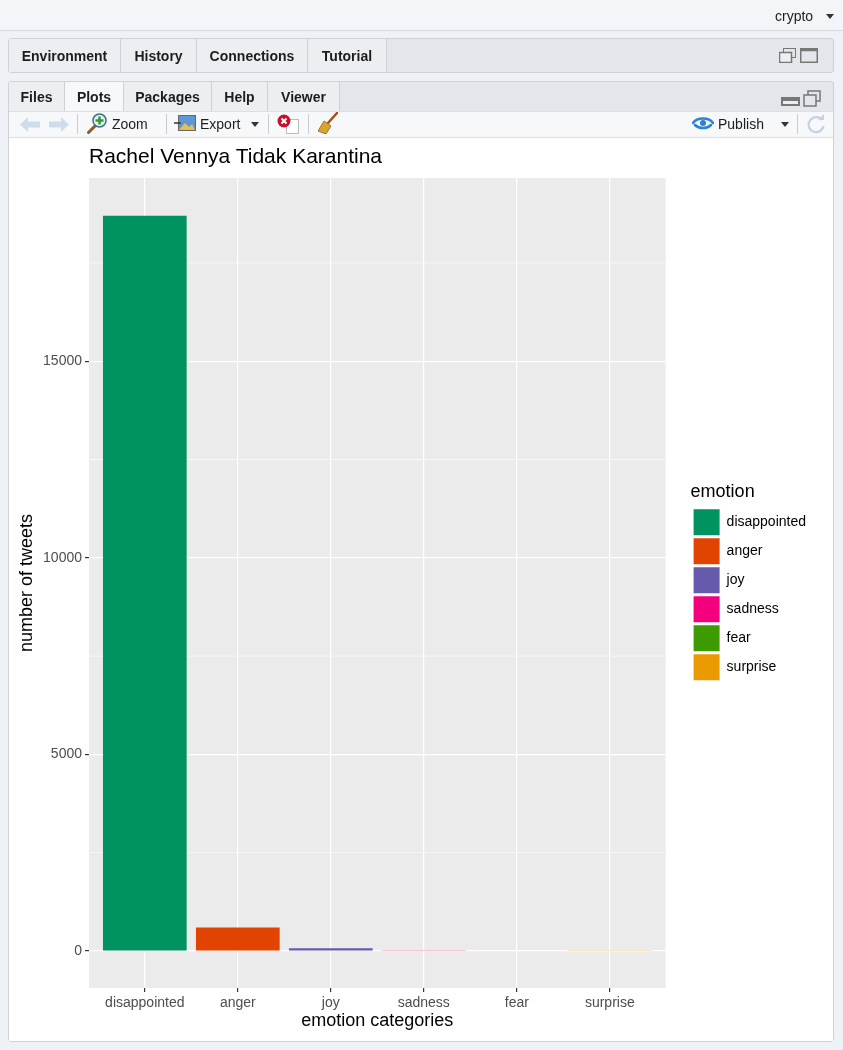 This screenshot has width=843, height=1050. Describe the element at coordinates (766, 521) in the screenshot. I see `legend-label: disappointed` at that location.